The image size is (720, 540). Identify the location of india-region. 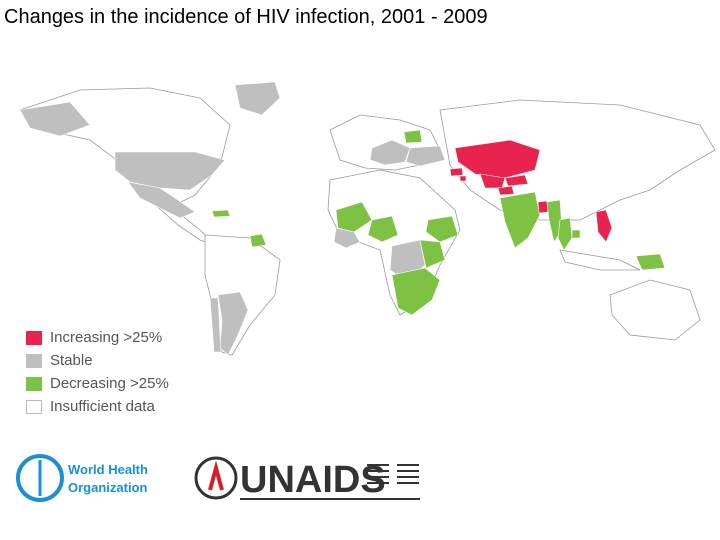
(520, 220).